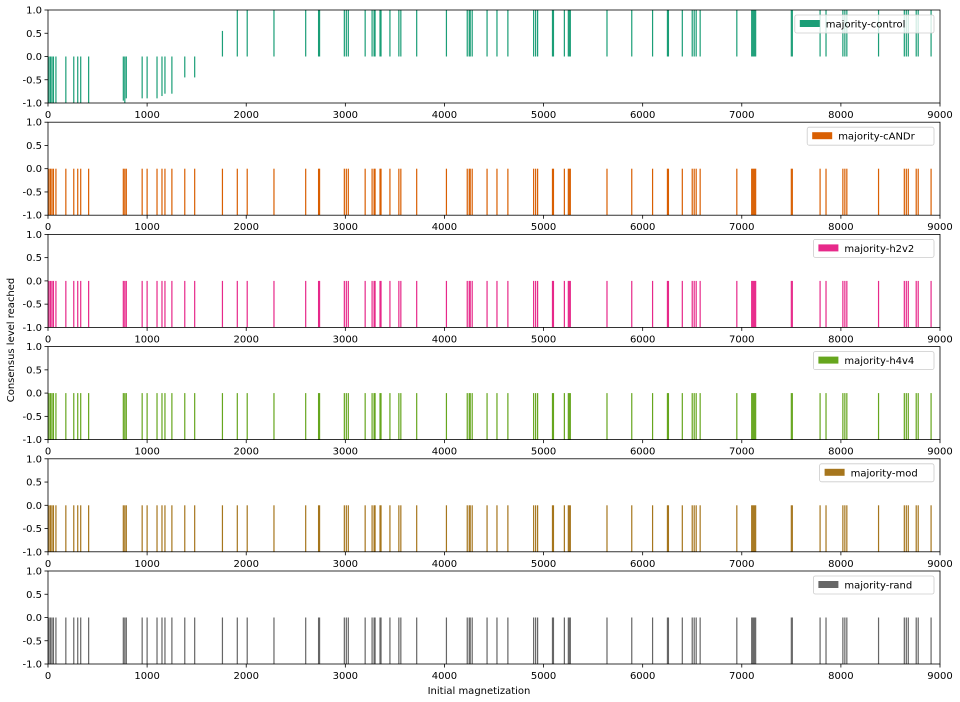 Image resolution: width=960 pixels, height=702 pixels. I want to click on legend: majority-cANDr, so click(870, 136).